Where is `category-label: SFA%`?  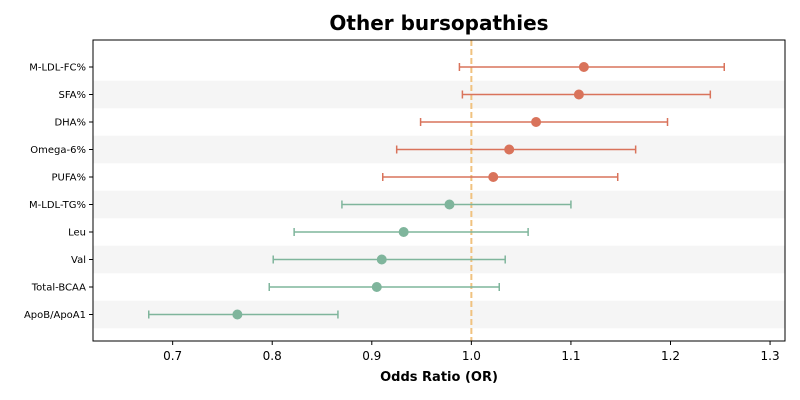 category-label: SFA% is located at coordinates (72, 95).